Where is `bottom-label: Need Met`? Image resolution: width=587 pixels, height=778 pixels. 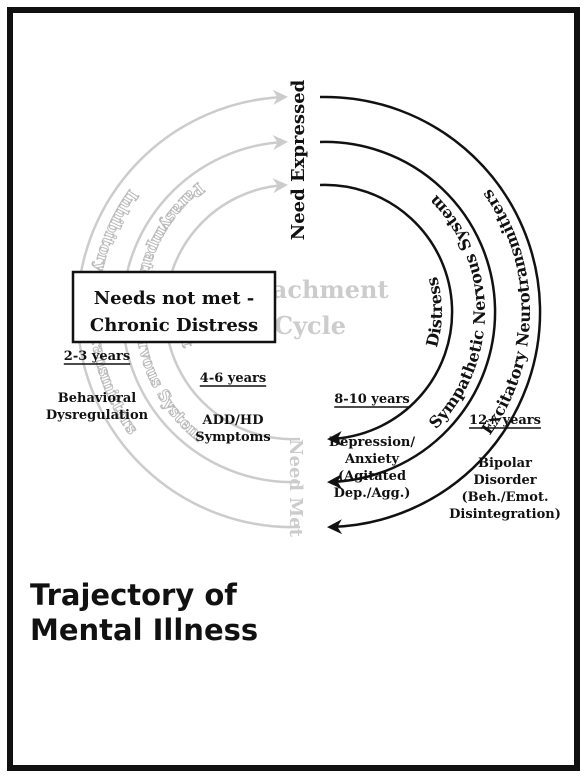 bottom-label: Need Met is located at coordinates (295, 488).